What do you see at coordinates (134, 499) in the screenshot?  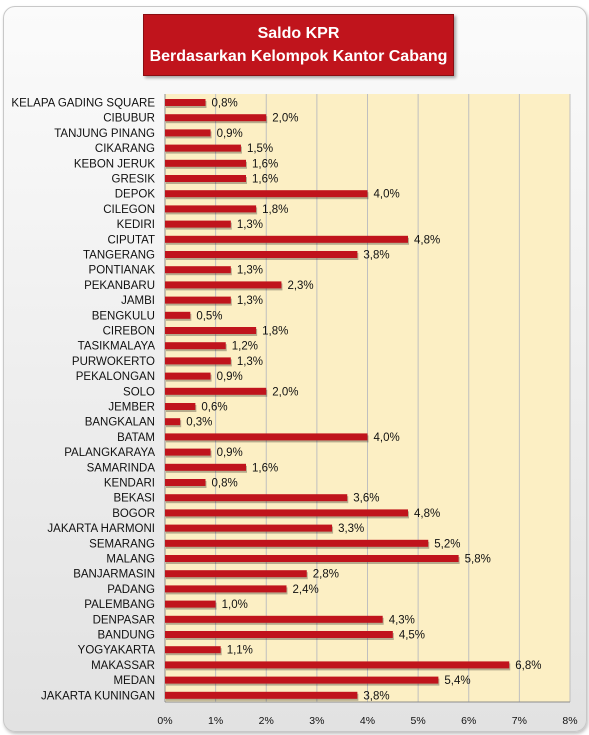 I see `category-label: BEKASI` at bounding box center [134, 499].